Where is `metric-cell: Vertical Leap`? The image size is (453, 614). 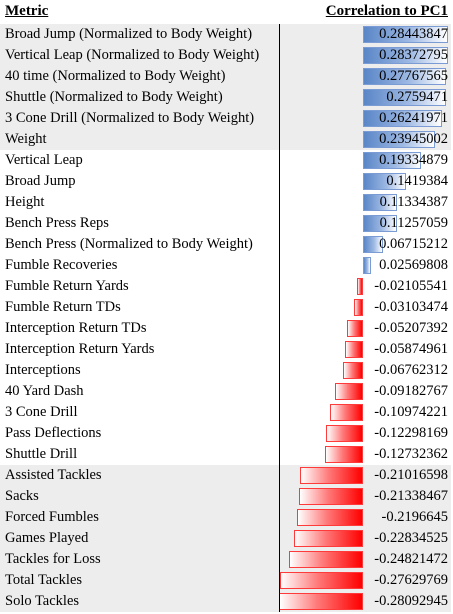
metric-cell: Vertical Leap is located at coordinates (44, 160).